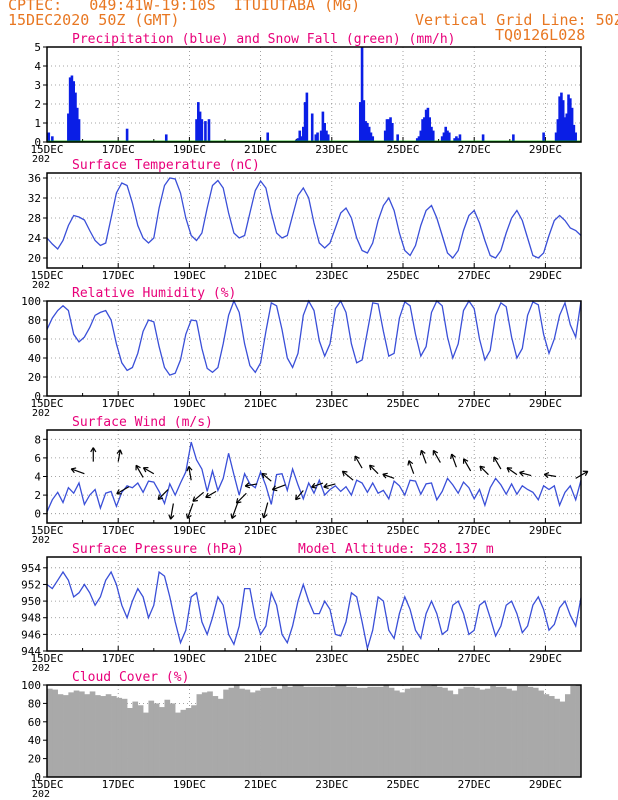 This screenshot has width=618, height=800. What do you see at coordinates (31, 568) in the screenshot?
I see `panel-5-ytick-label: 954` at bounding box center [31, 568].